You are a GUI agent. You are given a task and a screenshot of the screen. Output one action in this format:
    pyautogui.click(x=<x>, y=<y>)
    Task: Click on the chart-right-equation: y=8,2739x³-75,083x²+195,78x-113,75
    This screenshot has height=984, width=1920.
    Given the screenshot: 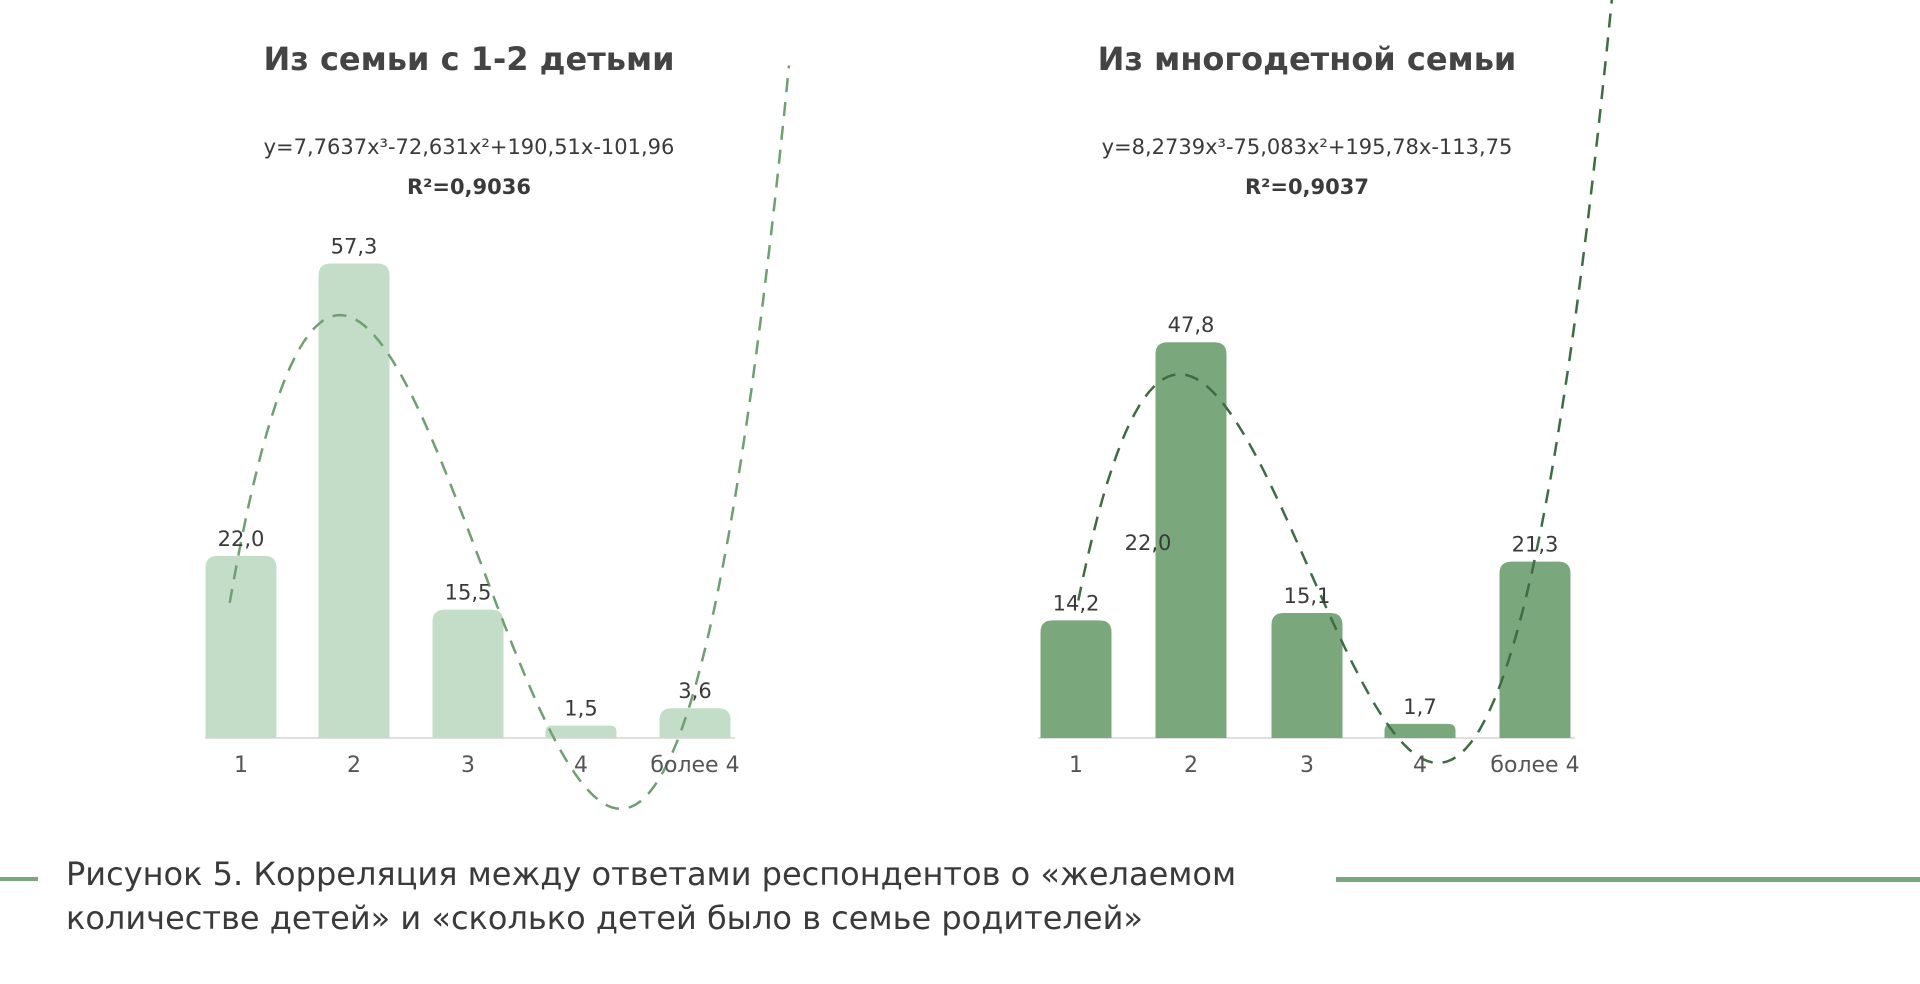 What is the action you would take?
    pyautogui.click(x=1307, y=147)
    